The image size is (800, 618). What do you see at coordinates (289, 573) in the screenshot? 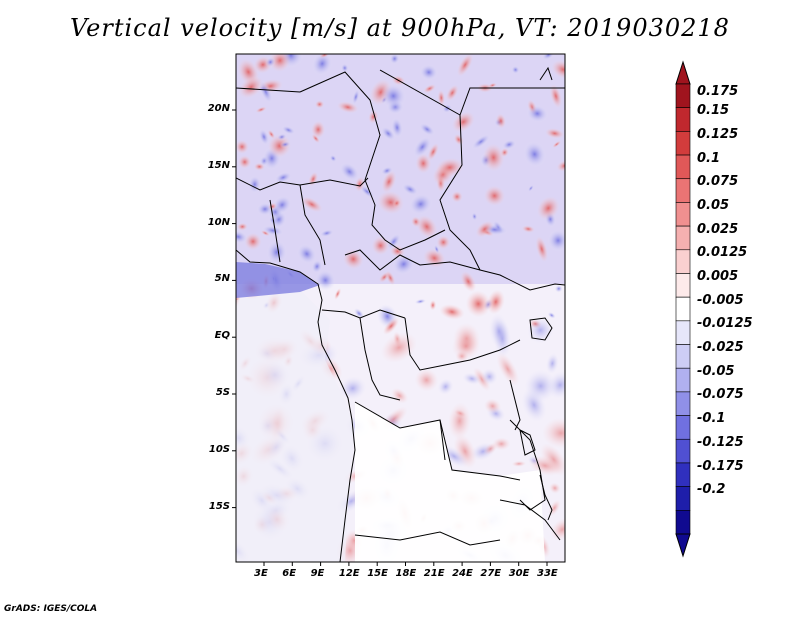
I see `lon-tick-label: 6E` at bounding box center [289, 573].